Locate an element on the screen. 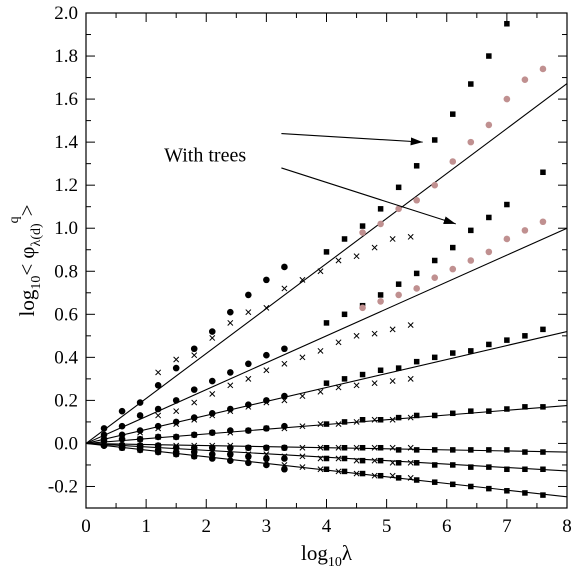 The height and width of the screenshot is (572, 572). y-tick-label: 2.0 is located at coordinates (66, 13).